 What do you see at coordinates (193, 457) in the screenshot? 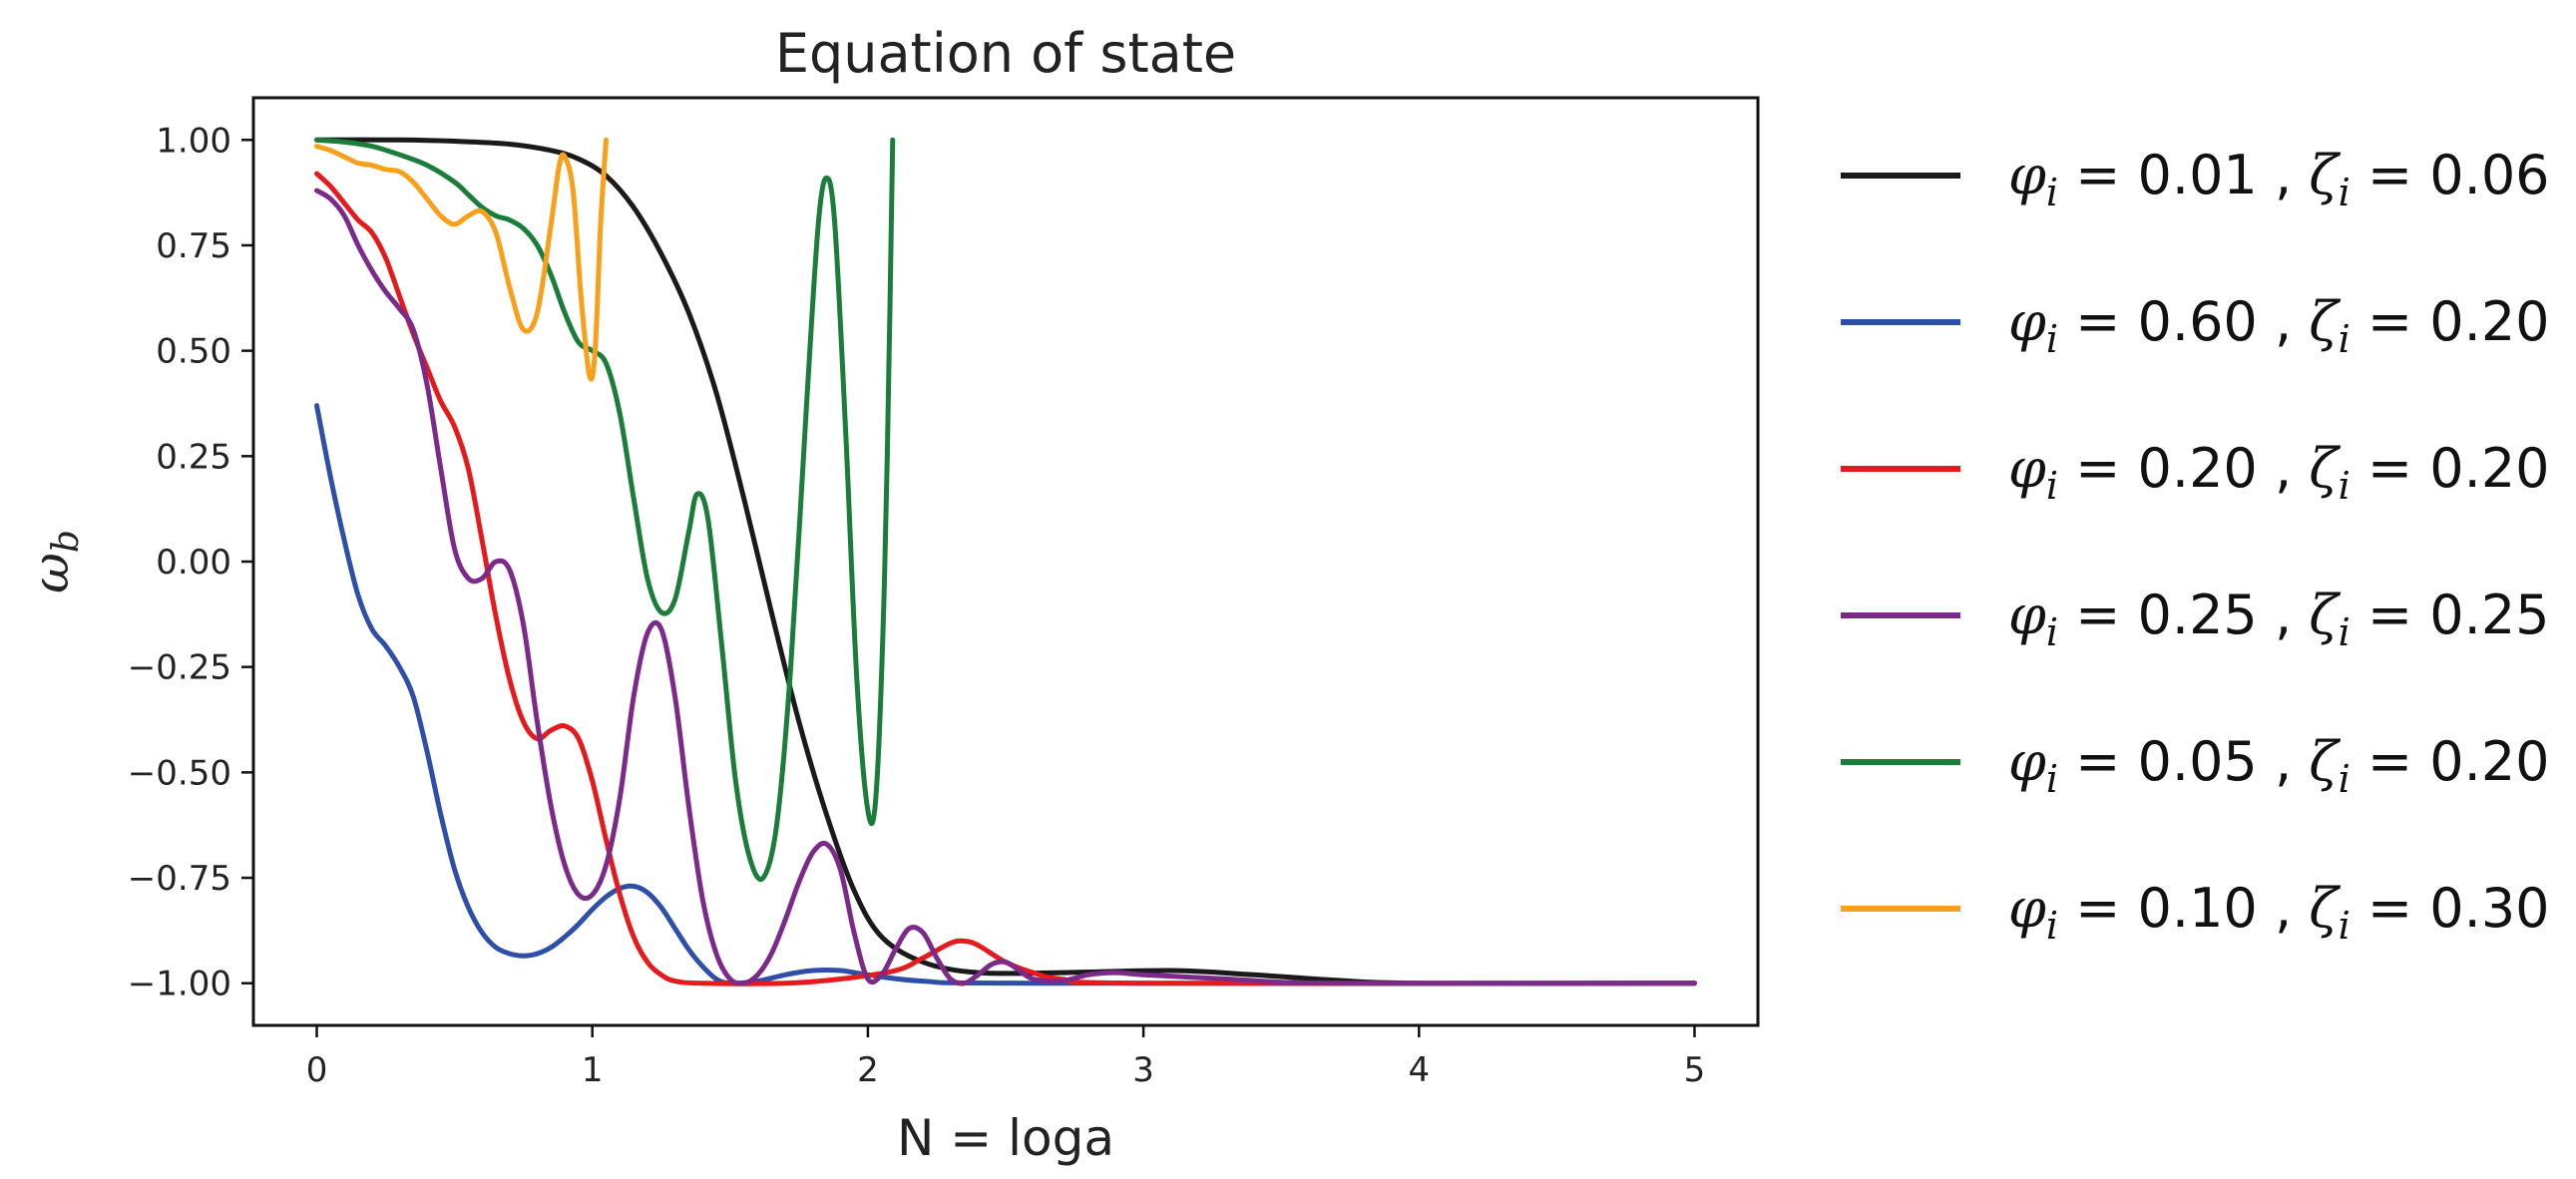
I see `y-tick-label: 0.25` at bounding box center [193, 457].